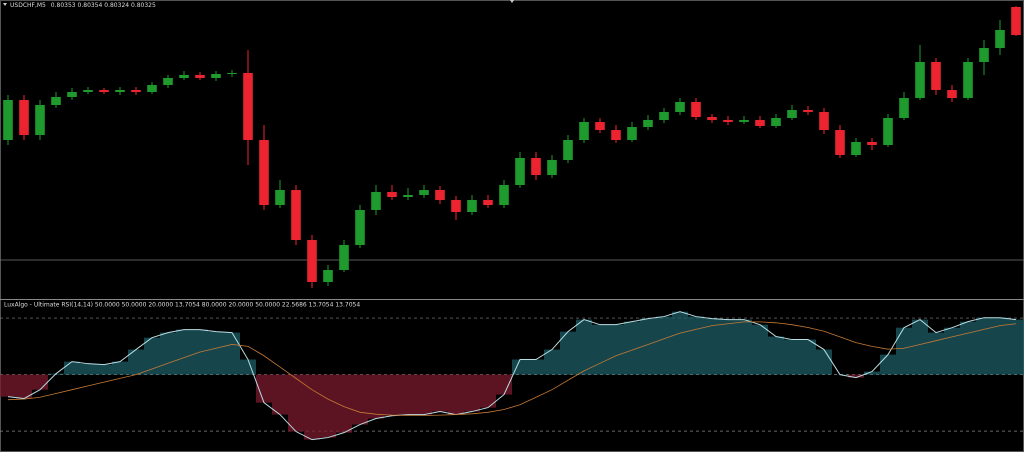 Image resolution: width=1024 pixels, height=452 pixels. What do you see at coordinates (63, 5) in the screenshot?
I see `last-open: 0.80353` at bounding box center [63, 5].